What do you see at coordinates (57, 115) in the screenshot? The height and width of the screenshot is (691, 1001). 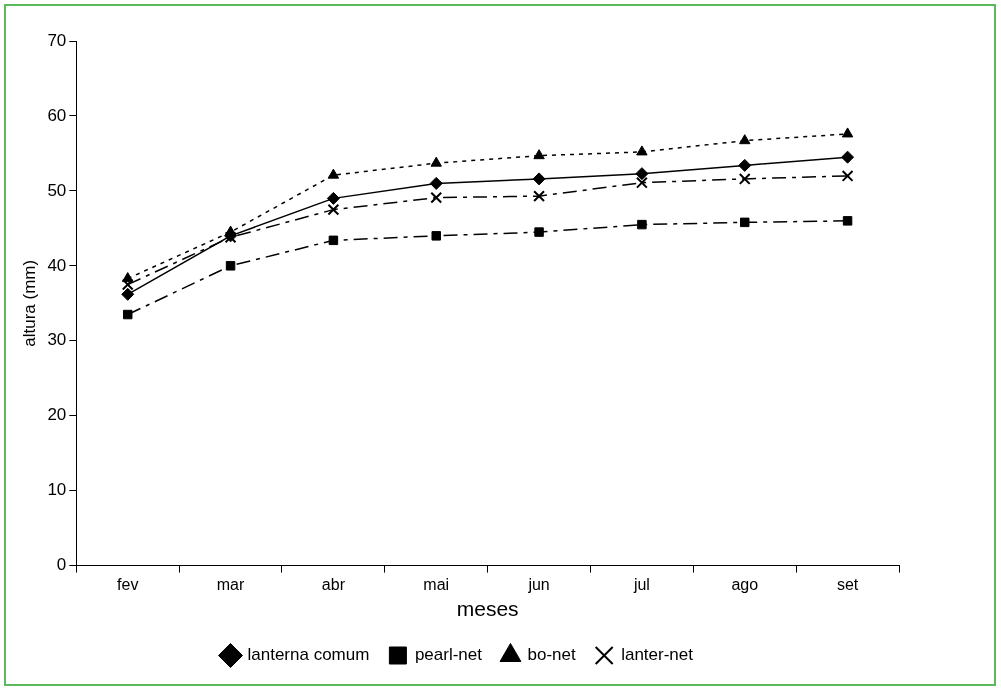 I see `y-tick-label: 60` at bounding box center [57, 115].